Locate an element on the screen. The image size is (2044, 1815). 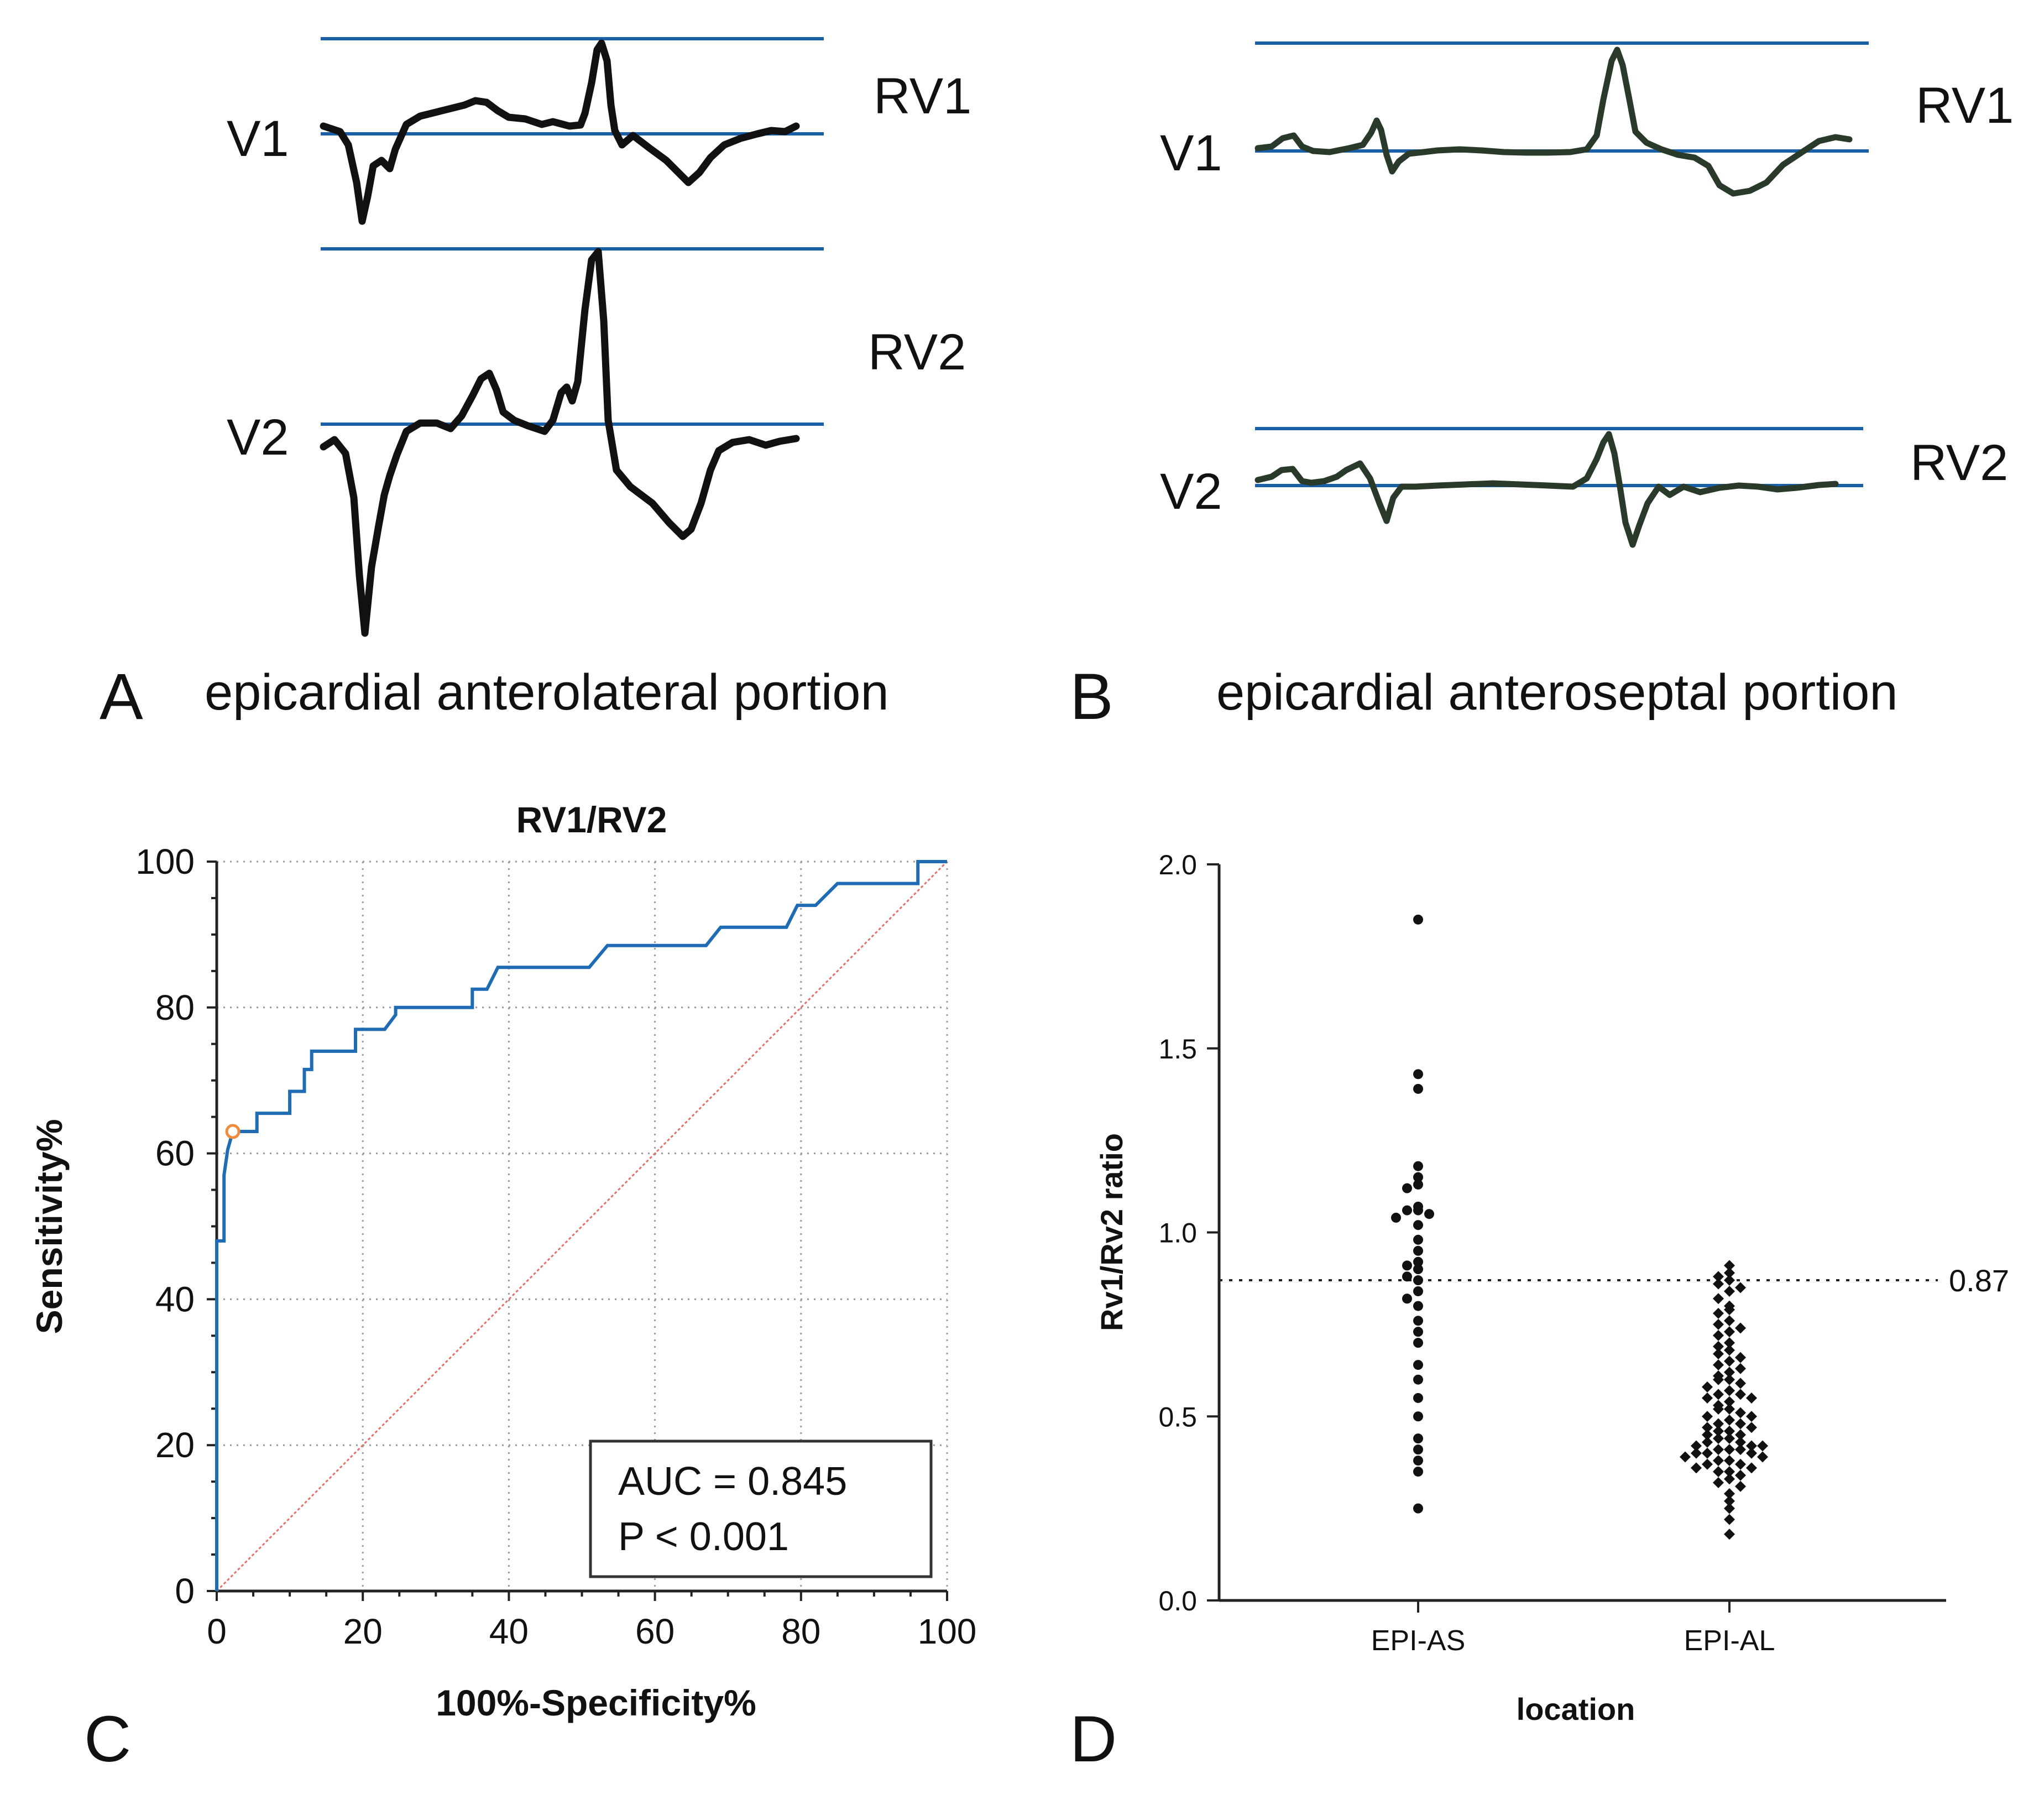
ecg-a-rv1-label: RV1 is located at coordinates (922, 96).